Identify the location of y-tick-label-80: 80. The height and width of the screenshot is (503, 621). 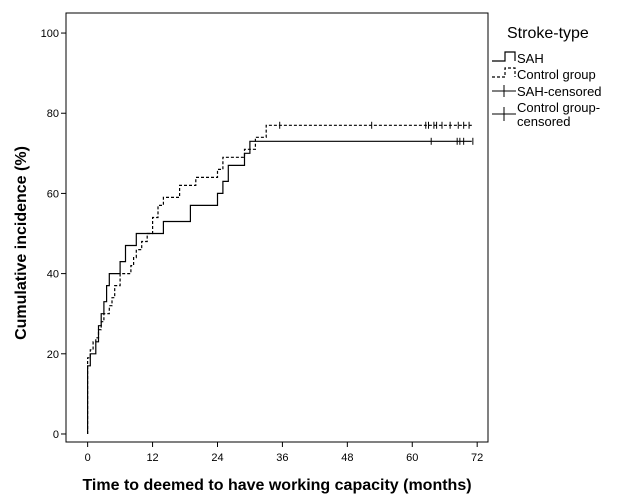
(53, 114).